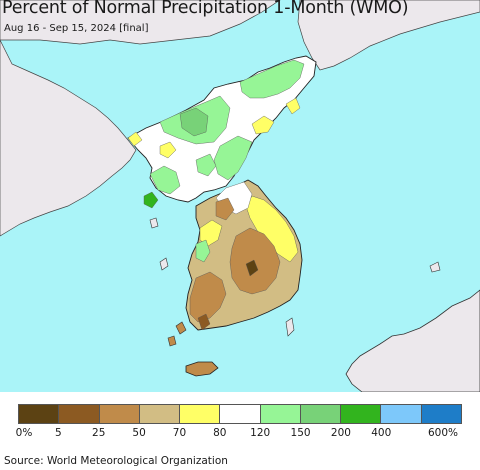 This screenshot has width=480, height=470. Describe the element at coordinates (203, 251) in the screenshot. I see `region-sk-green` at that location.